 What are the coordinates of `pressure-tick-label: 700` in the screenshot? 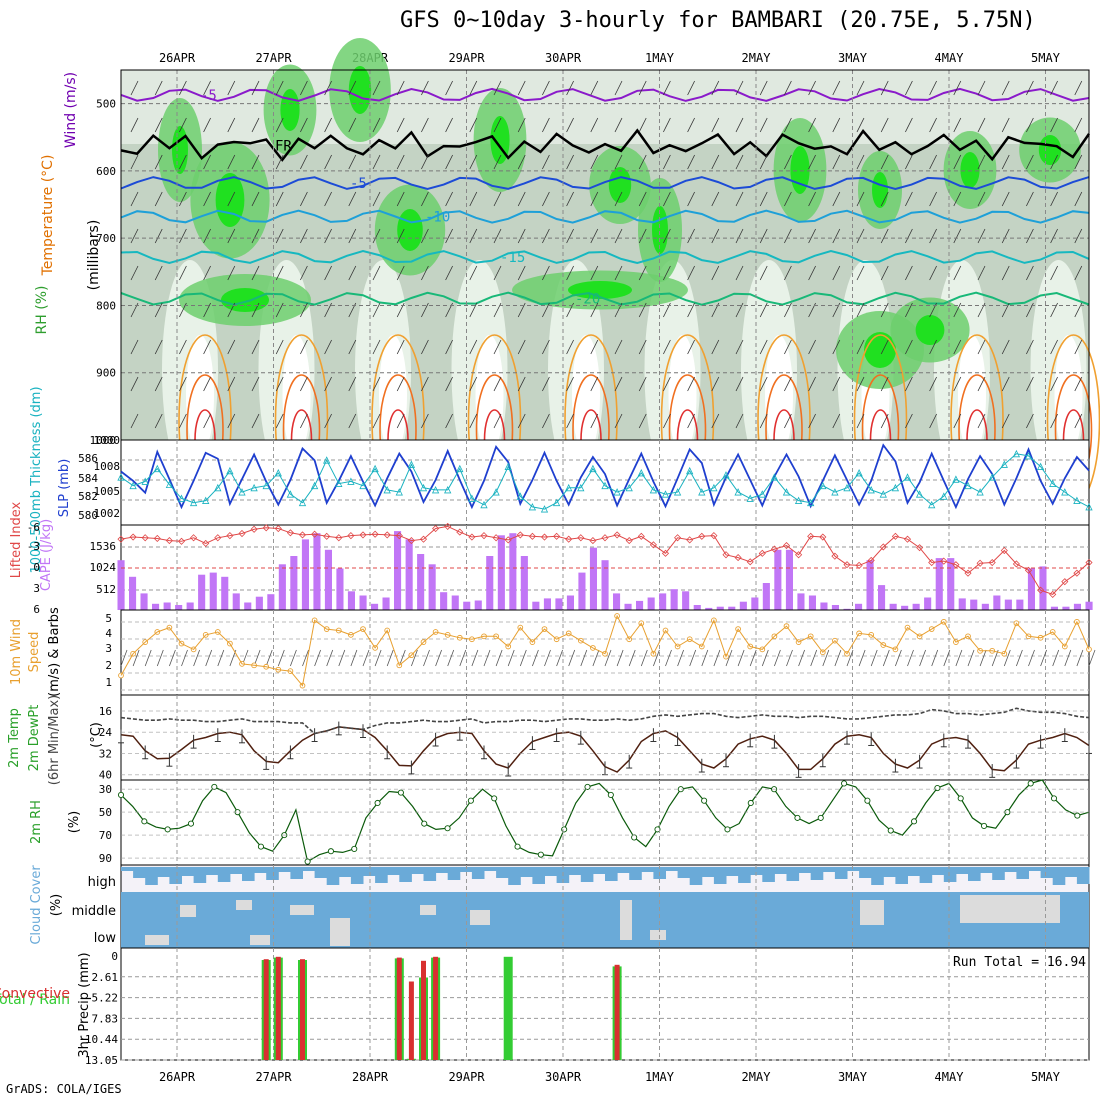 It's located at (106, 238).